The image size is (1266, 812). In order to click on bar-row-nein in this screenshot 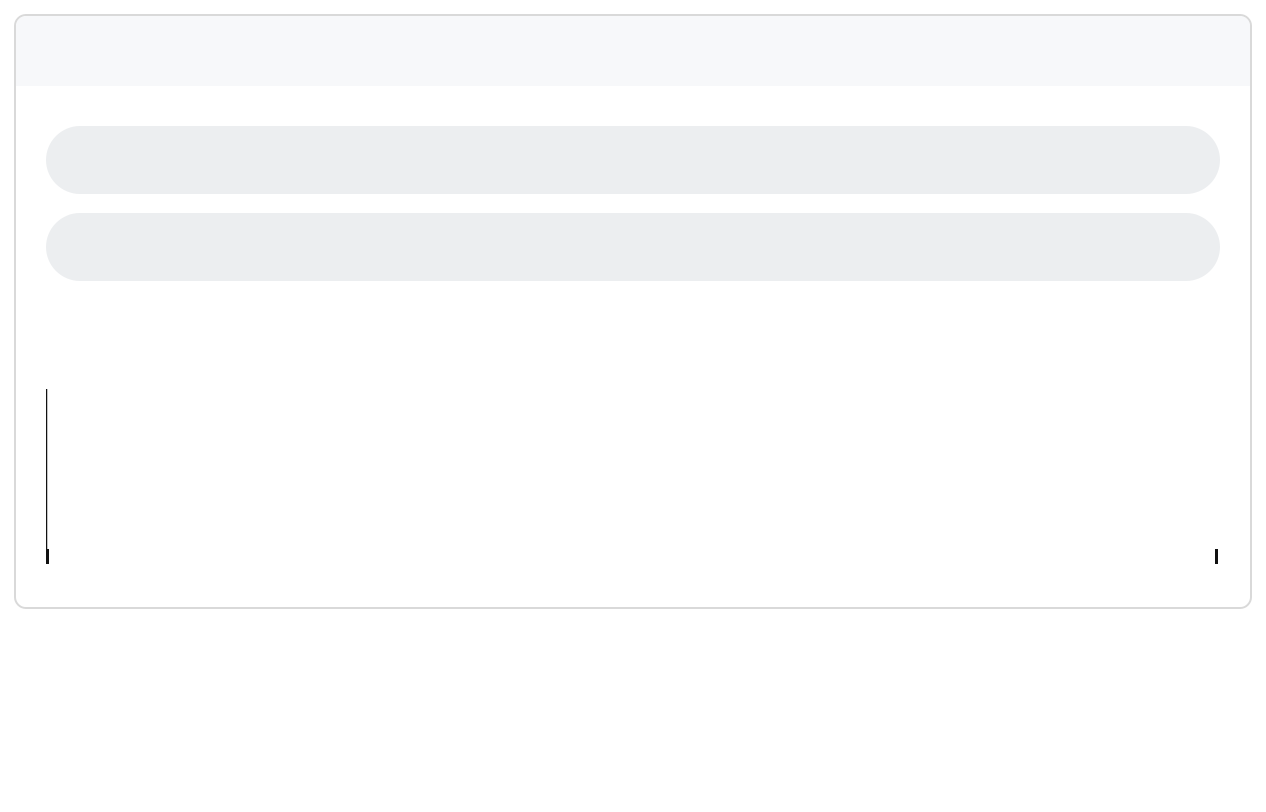, I will do `click(633, 247)`.